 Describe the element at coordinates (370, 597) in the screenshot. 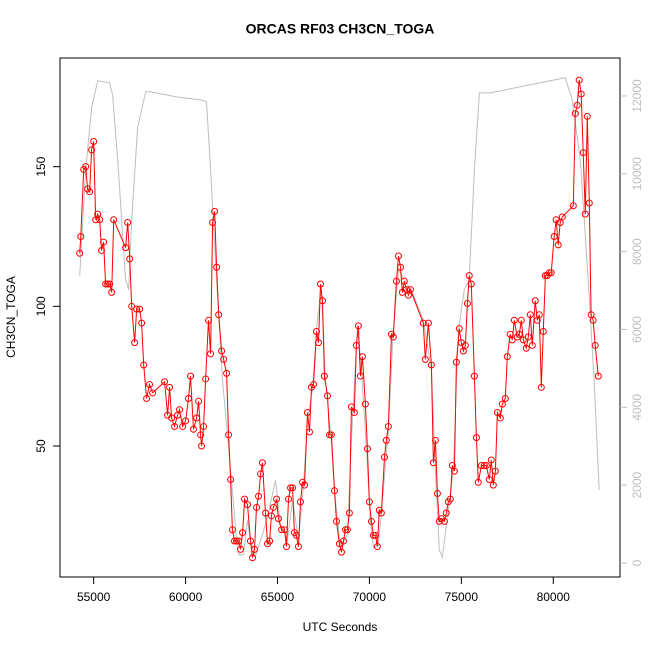

I see `x-tick-label: 70000` at that location.